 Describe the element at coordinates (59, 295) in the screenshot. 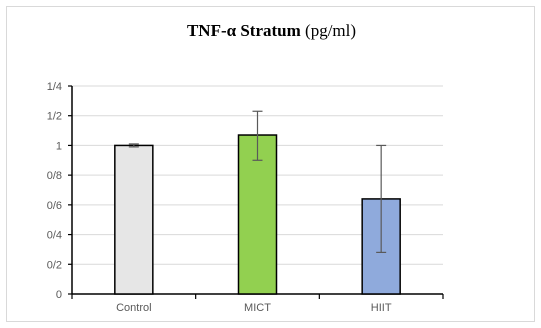

I see `y-tick-label: 0` at that location.